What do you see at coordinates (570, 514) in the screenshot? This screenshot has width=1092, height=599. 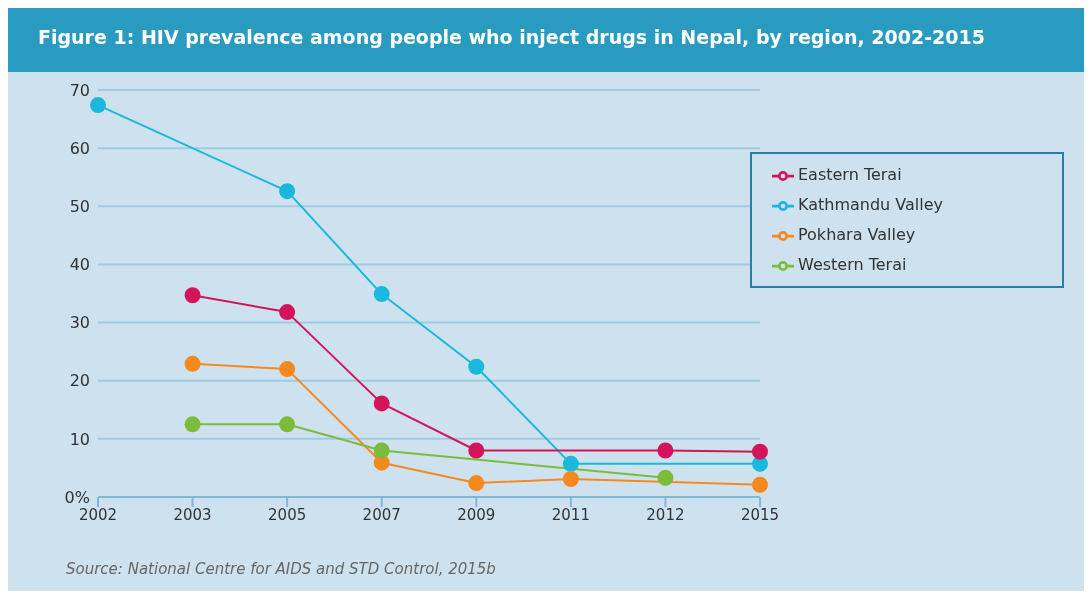 I see `x-tick-label: 2011` at bounding box center [570, 514].